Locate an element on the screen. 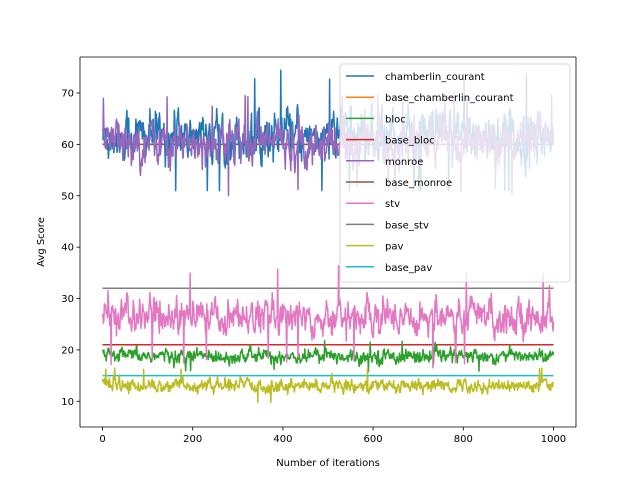 Image resolution: width=640 pixels, height=480 pixels. y-tick-label: 20 is located at coordinates (67, 350).